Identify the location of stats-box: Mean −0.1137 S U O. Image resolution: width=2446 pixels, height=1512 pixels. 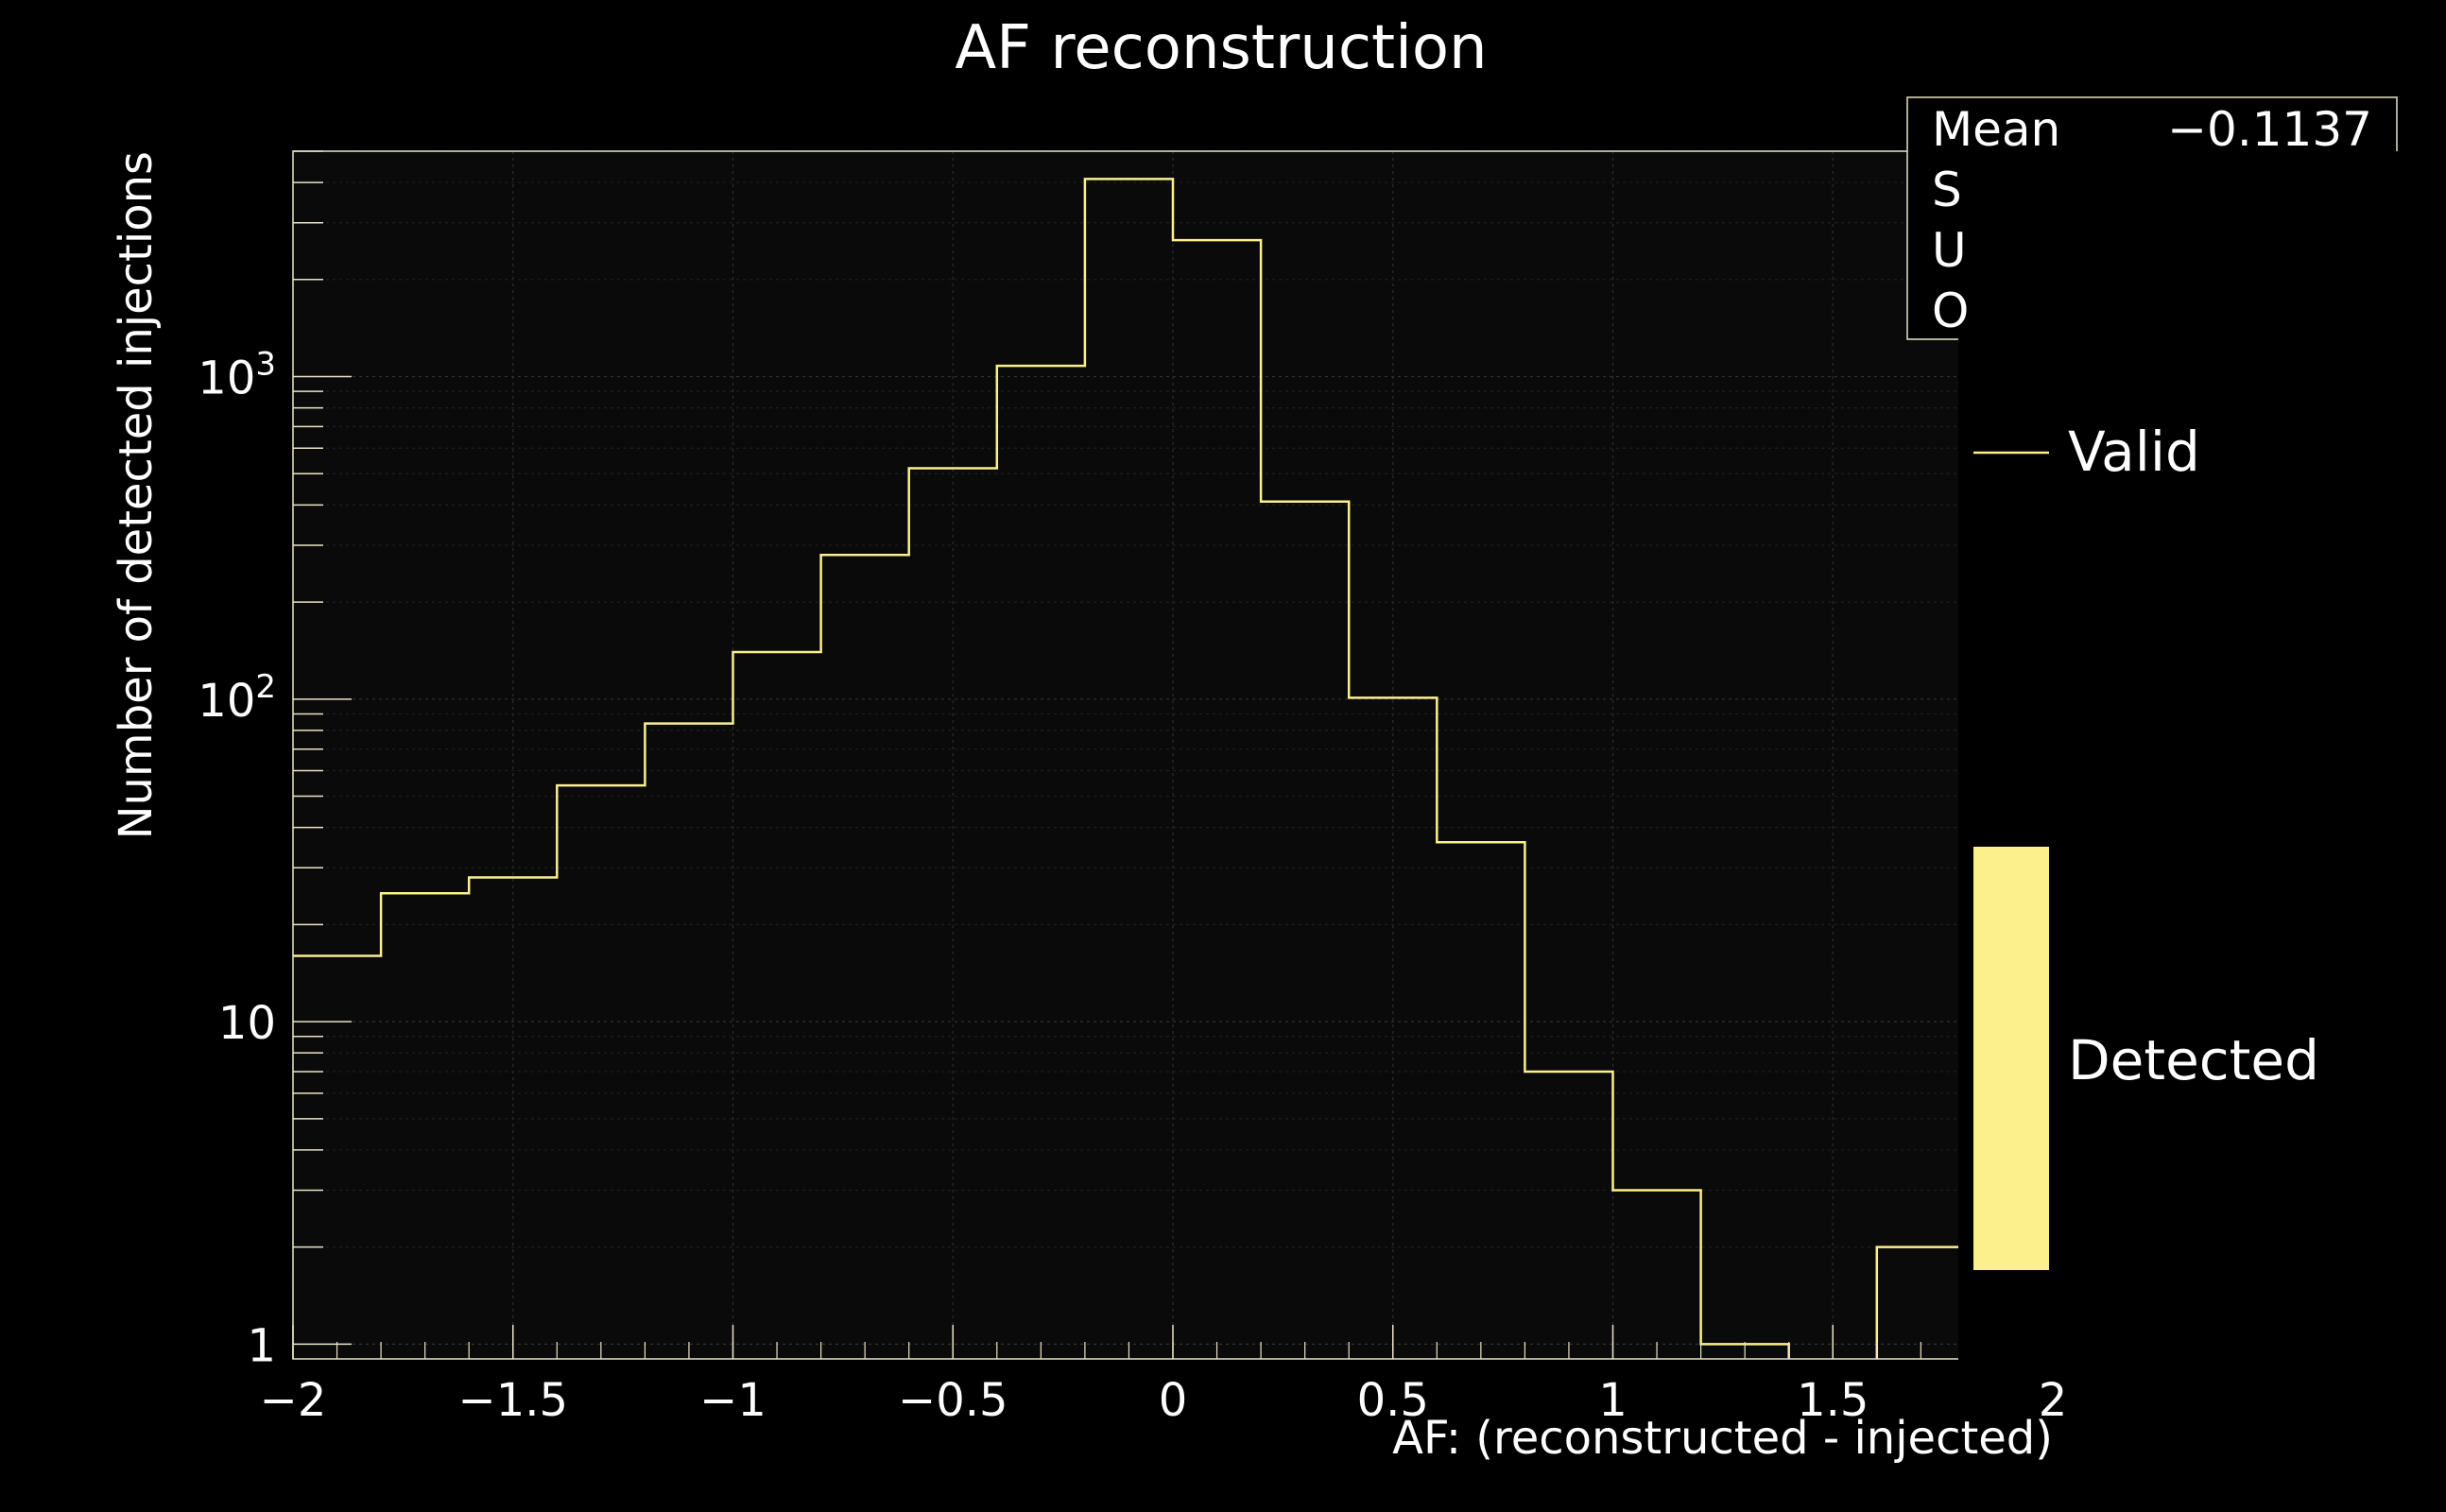
(2152, 220).